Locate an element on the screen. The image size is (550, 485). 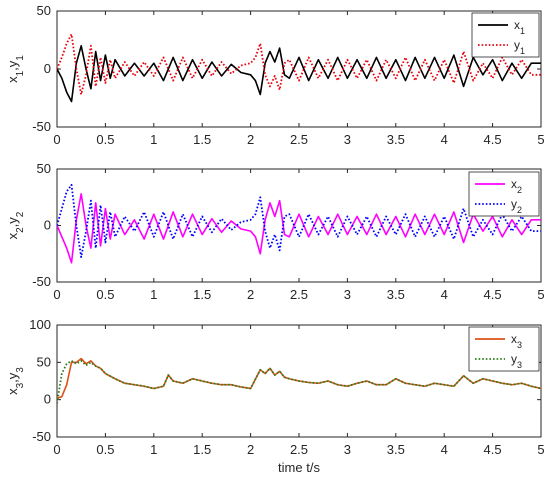
legend-label: x1 is located at coordinates (519, 27).